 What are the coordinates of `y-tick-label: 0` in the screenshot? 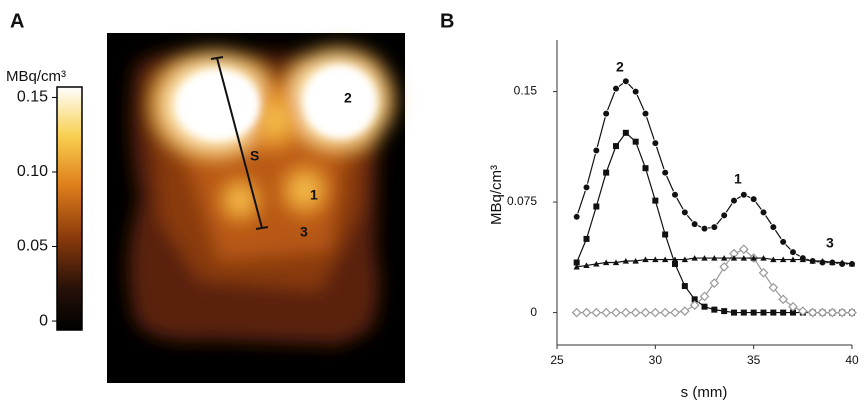 It's located at (533, 312).